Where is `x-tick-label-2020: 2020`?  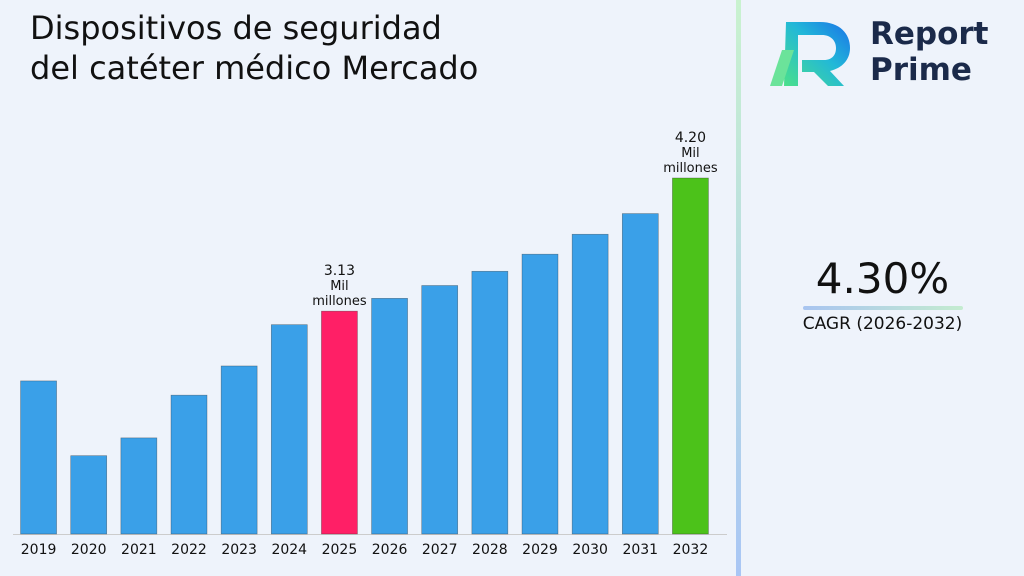 x-tick-label-2020: 2020 is located at coordinates (89, 550).